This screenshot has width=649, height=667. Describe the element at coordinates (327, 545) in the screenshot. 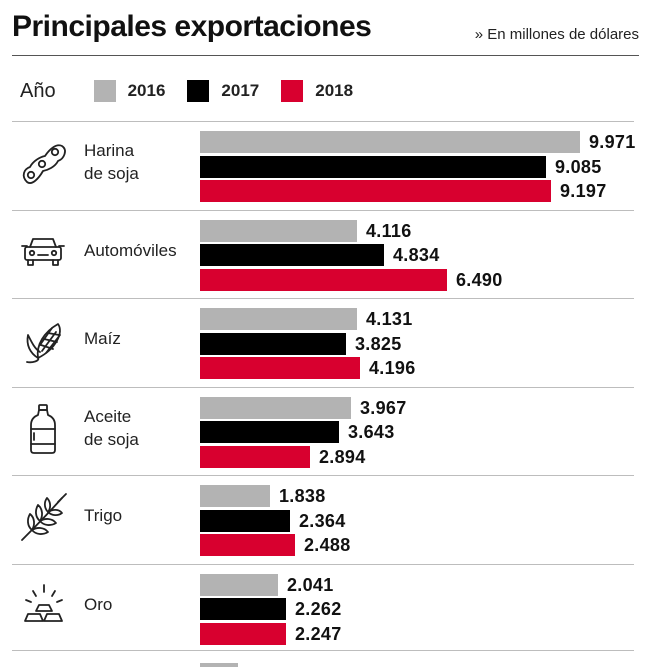

I see `bar-value-label: 2.488` at that location.